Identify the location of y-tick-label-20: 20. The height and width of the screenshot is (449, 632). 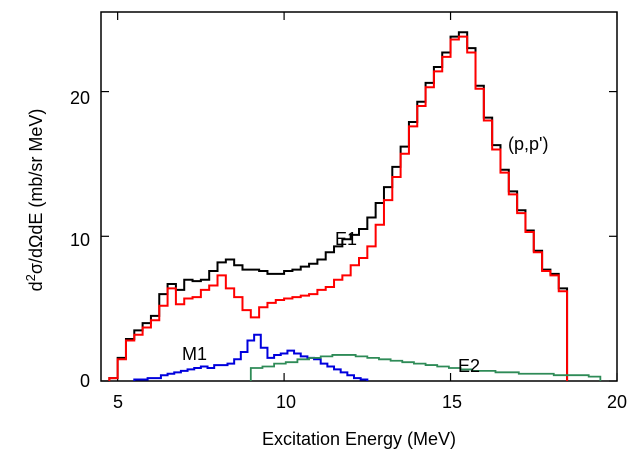
(80, 98).